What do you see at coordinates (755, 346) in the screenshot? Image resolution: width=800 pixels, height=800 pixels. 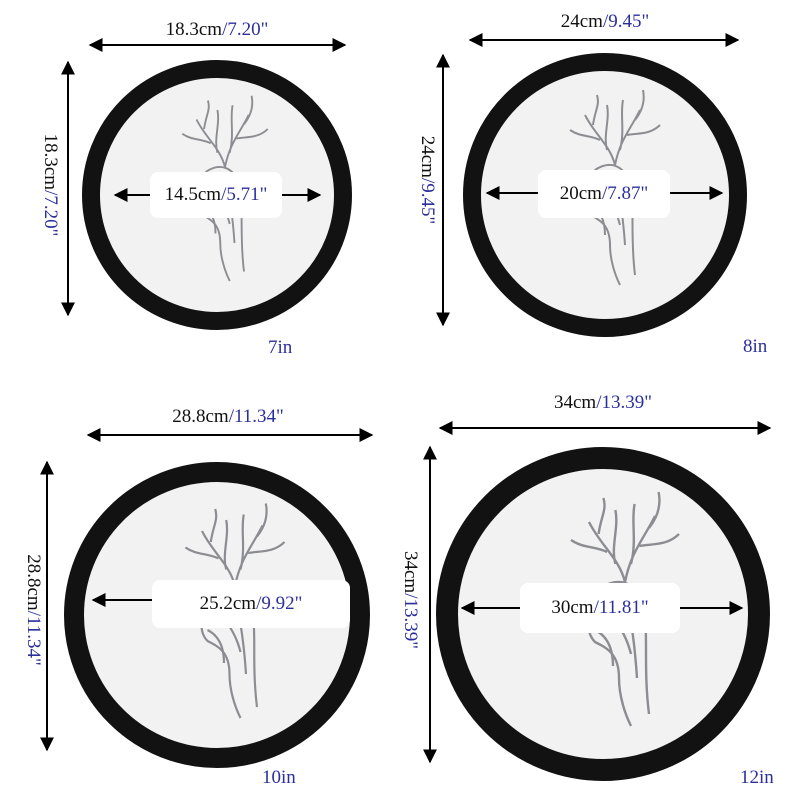 I see `size-label-8in: 8in` at bounding box center [755, 346].